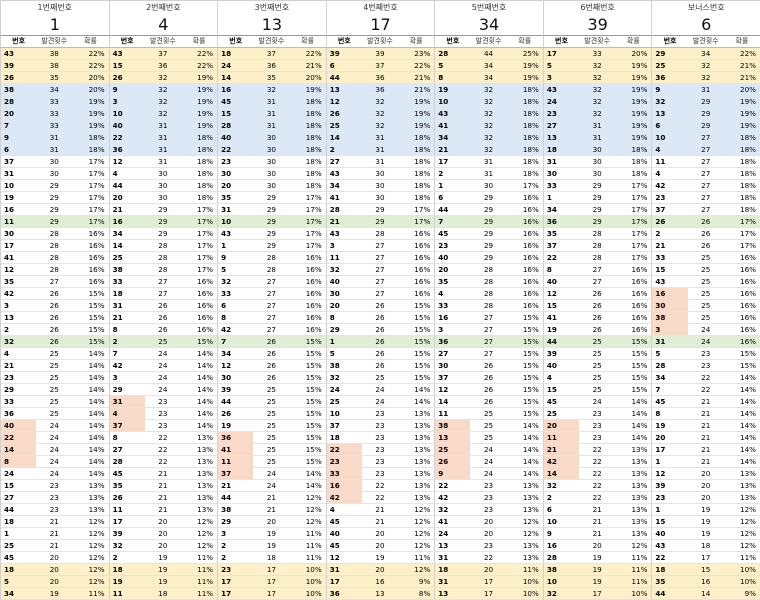 This screenshot has width=760, height=600. Describe the element at coordinates (343, 54) in the screenshot. I see `table-cell-number: 39` at that location.